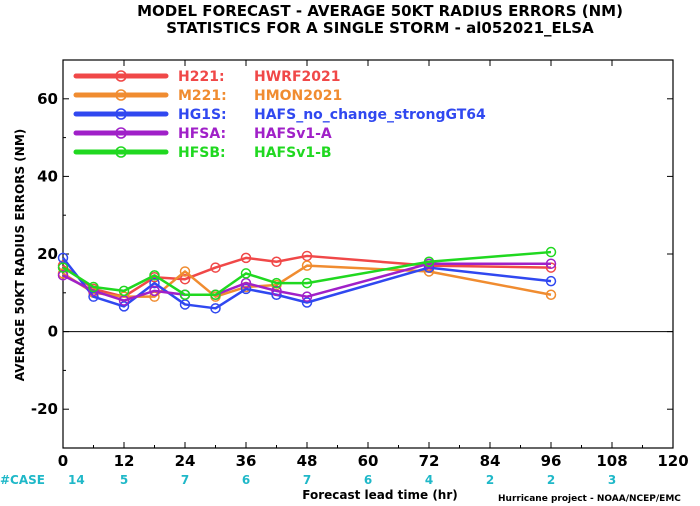 This screenshot has height=506, width=700. I want to click on y-axis-title: AVERAGE 50KT RADIUS ERRORS (NM), so click(20, 255).